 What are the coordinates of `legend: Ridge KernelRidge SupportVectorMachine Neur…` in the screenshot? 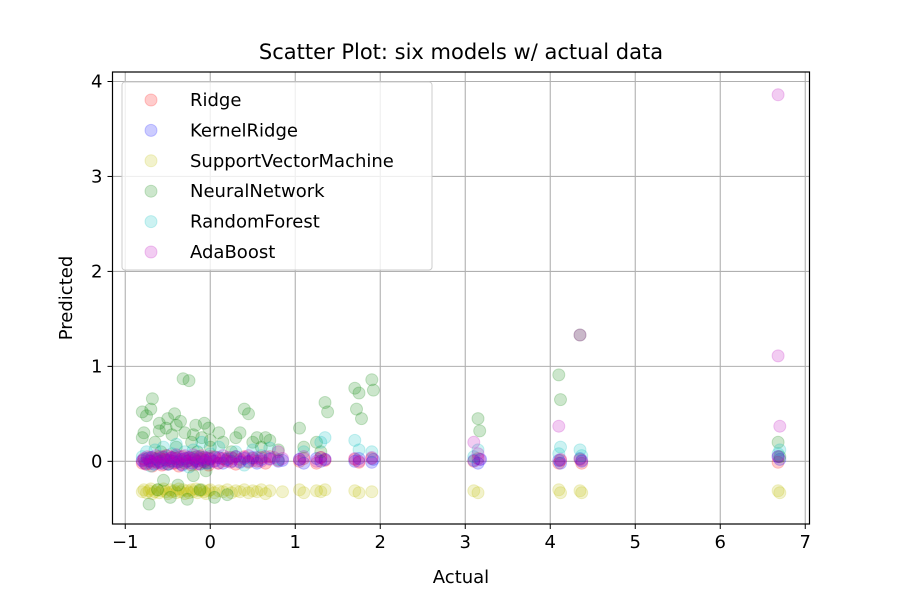 It's located at (277, 176).